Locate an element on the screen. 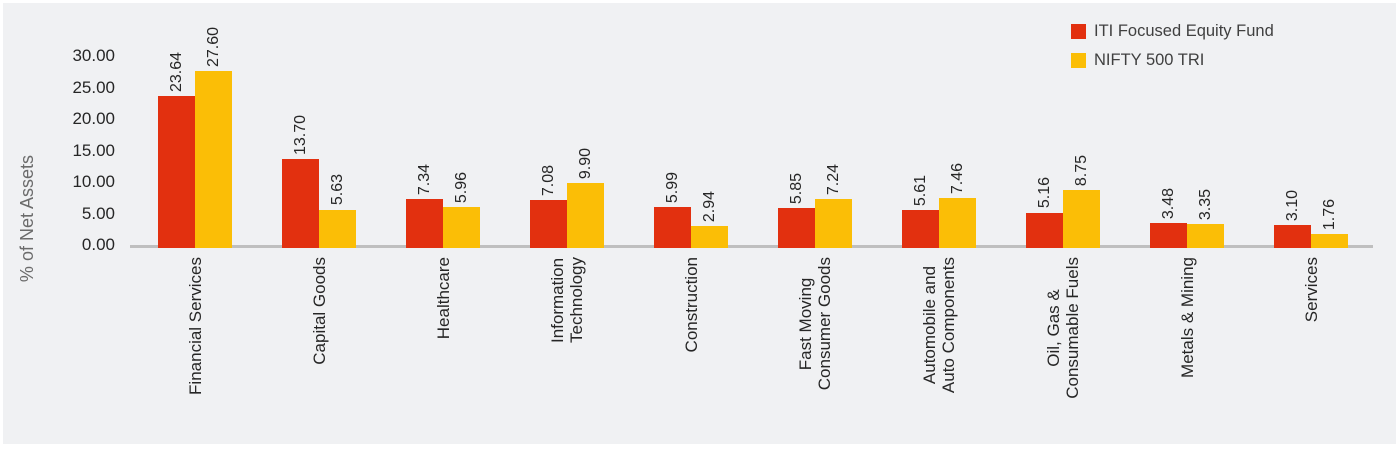 This screenshot has height=456, width=1399. bars-row: 5.99 2.94 is located at coordinates (691, 125).